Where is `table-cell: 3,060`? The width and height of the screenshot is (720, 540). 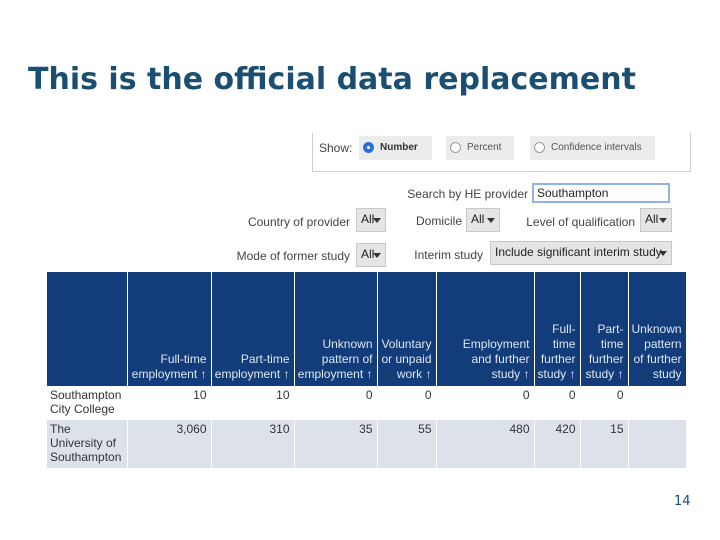 table-cell: 3,060 is located at coordinates (169, 444).